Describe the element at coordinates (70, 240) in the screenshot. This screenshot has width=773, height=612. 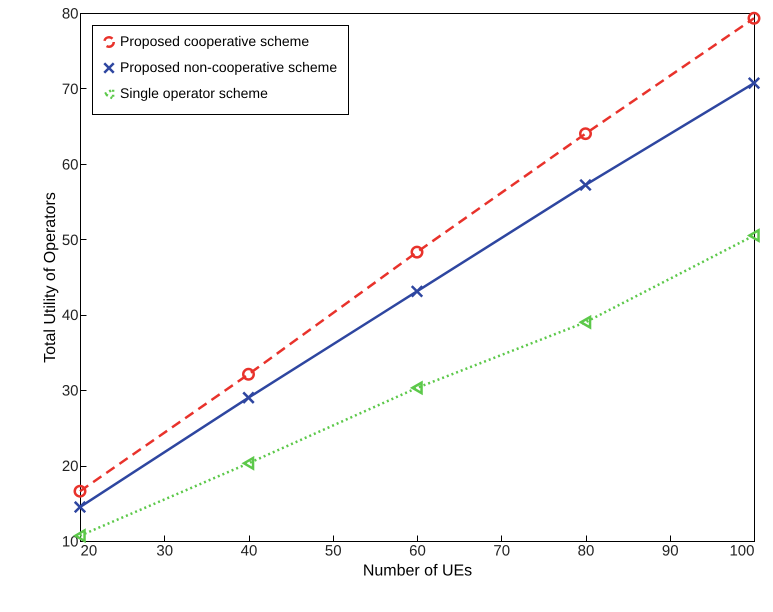
I see `y-tick-label: 50` at that location.